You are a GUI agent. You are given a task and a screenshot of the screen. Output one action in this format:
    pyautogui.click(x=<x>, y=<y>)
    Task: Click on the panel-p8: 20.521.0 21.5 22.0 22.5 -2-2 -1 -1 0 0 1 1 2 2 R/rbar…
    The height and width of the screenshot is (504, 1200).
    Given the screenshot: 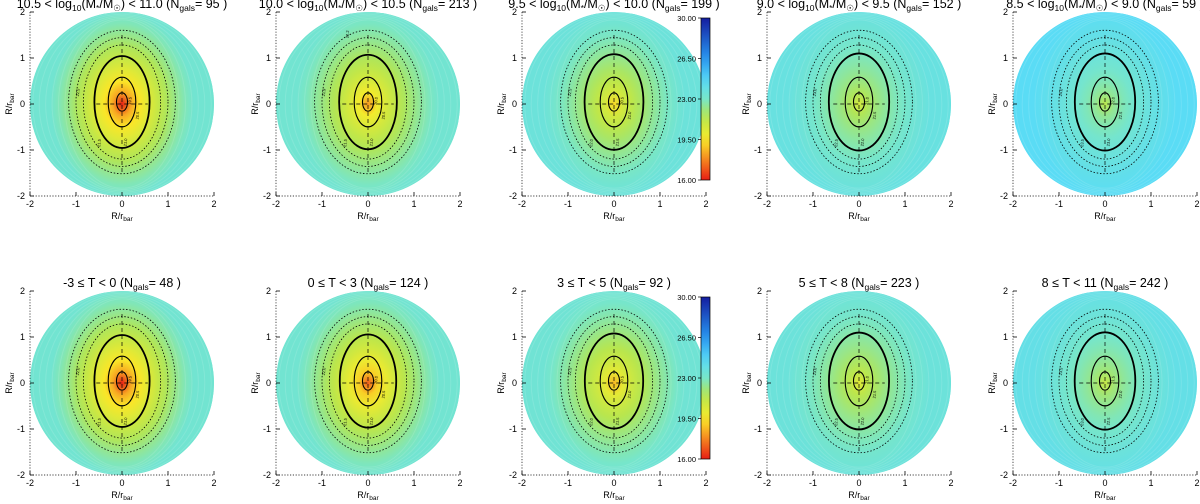 What is the action you would take?
    pyautogui.click(x=602, y=389)
    